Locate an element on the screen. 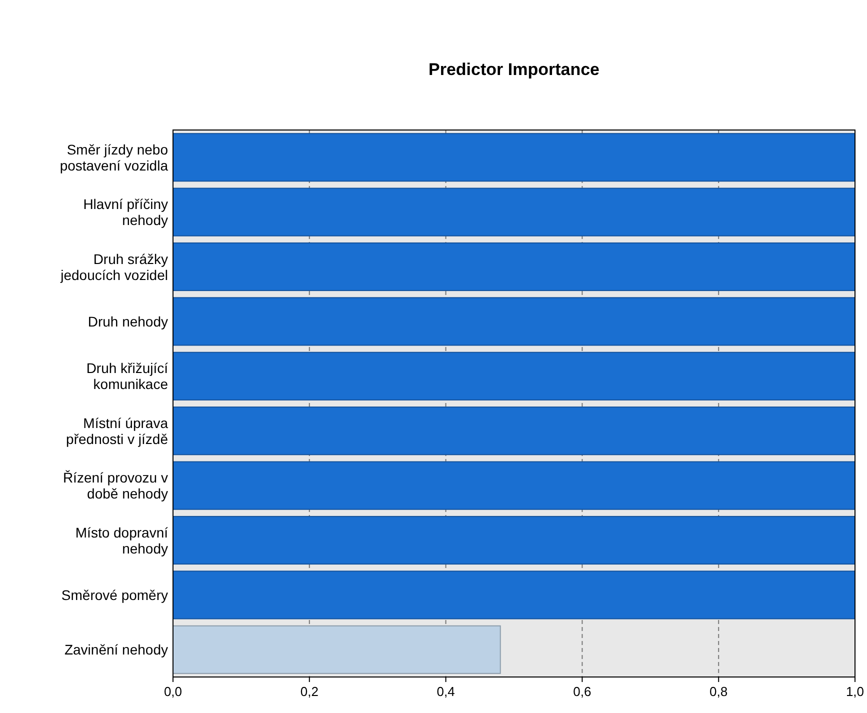  x-tick-label: 0,2 is located at coordinates (309, 691).